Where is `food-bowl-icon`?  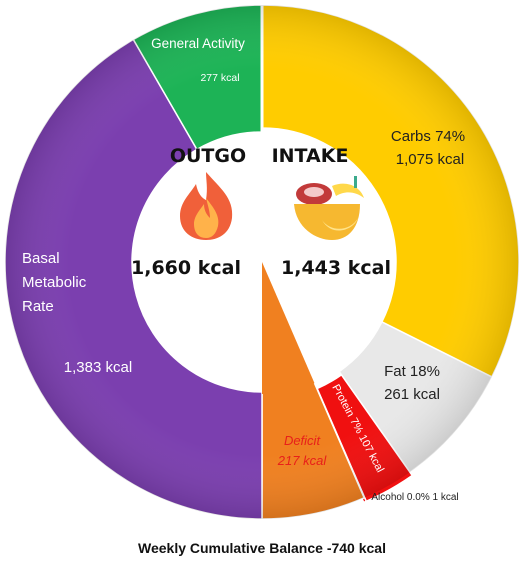 food-bowl-icon is located at coordinates (329, 208).